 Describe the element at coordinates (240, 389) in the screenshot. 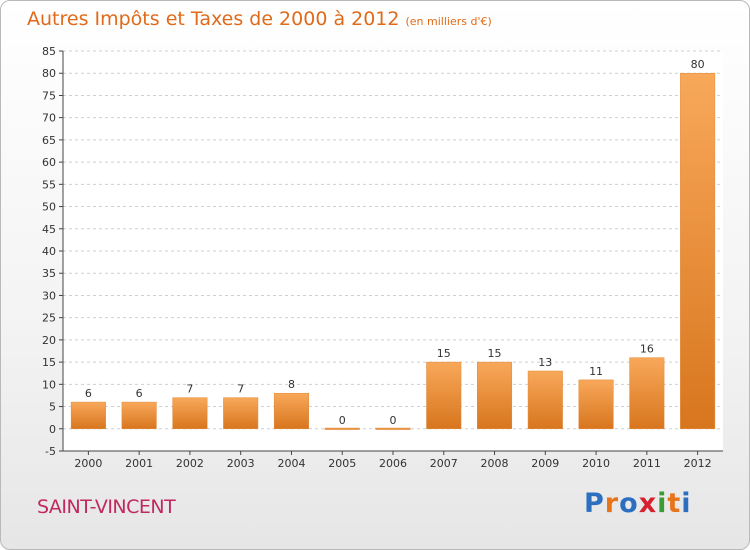

I see `data-label-2003: 7` at that location.